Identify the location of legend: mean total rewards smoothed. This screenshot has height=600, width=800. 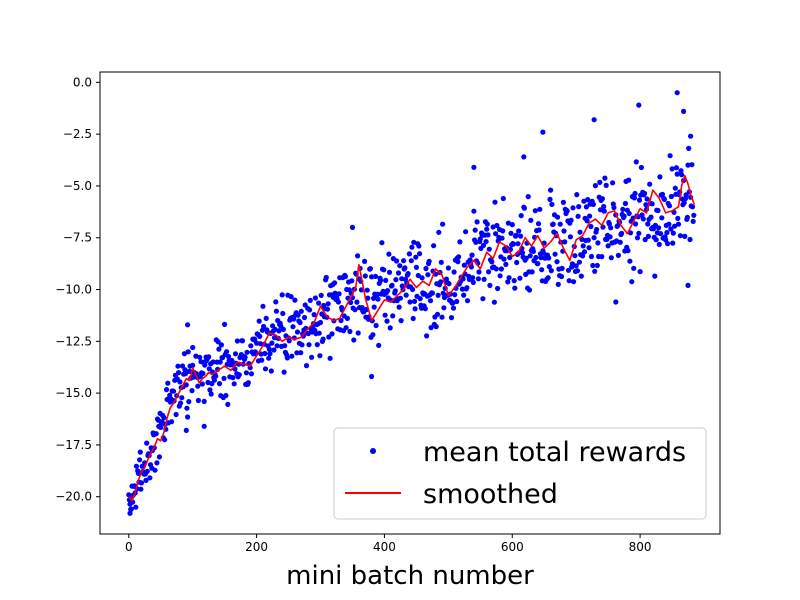
(520, 473).